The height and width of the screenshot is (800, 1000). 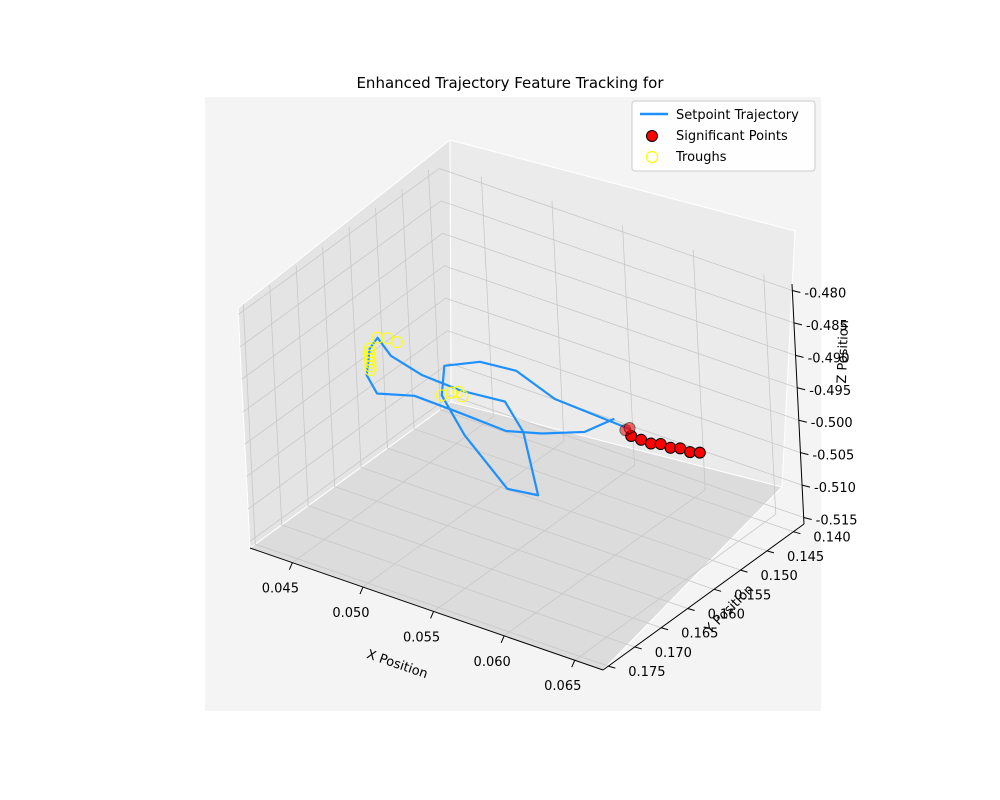 What do you see at coordinates (837, 521) in the screenshot?
I see `z-tick-label-7: -0.515` at bounding box center [837, 521].